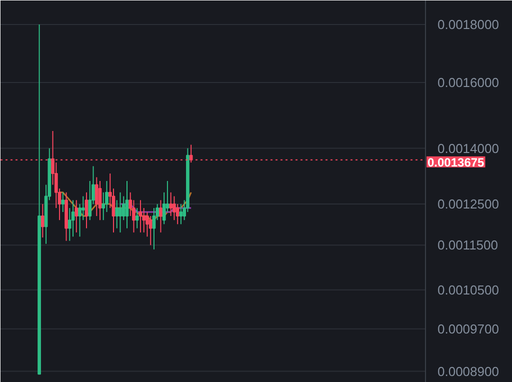 The image size is (512, 382). What do you see at coordinates (468, 328) in the screenshot?
I see `y-tick-label: 0.0009700` at bounding box center [468, 328].